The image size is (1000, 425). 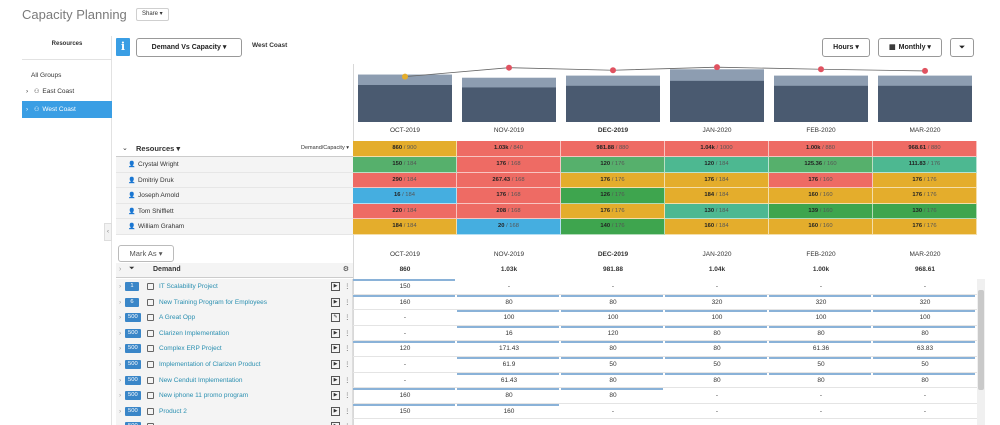 I want to click on filter-button: ⏷, so click(x=962, y=47).